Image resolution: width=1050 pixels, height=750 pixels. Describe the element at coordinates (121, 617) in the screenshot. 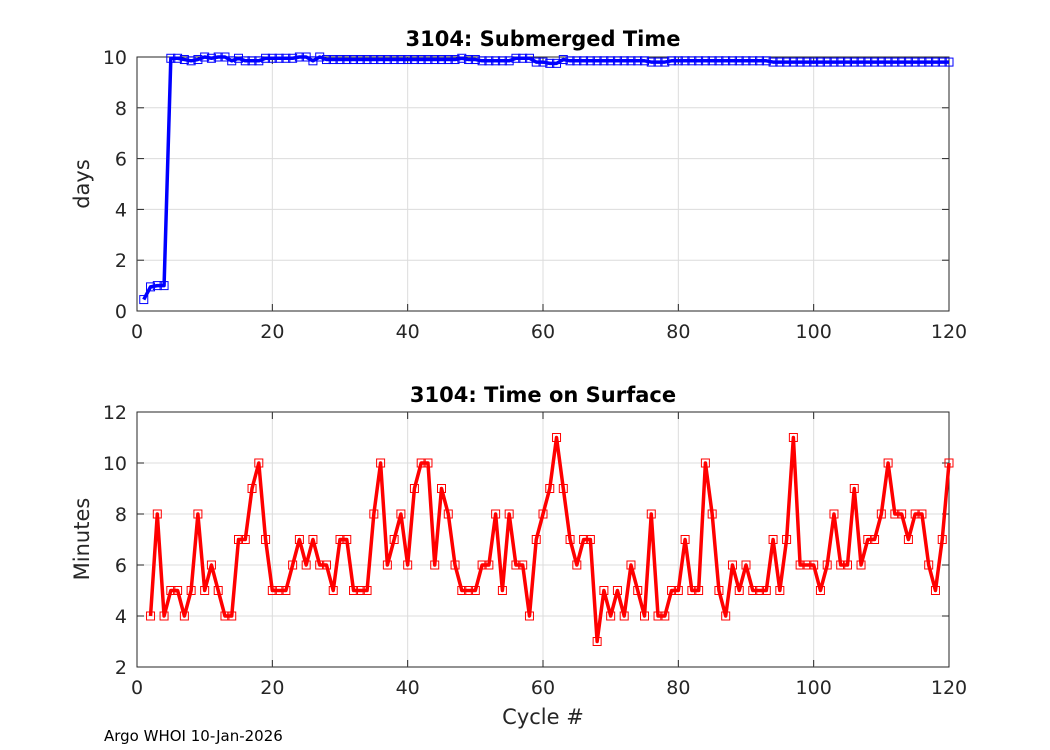

I see `time-on-surface-ytick-label: 4` at that location.